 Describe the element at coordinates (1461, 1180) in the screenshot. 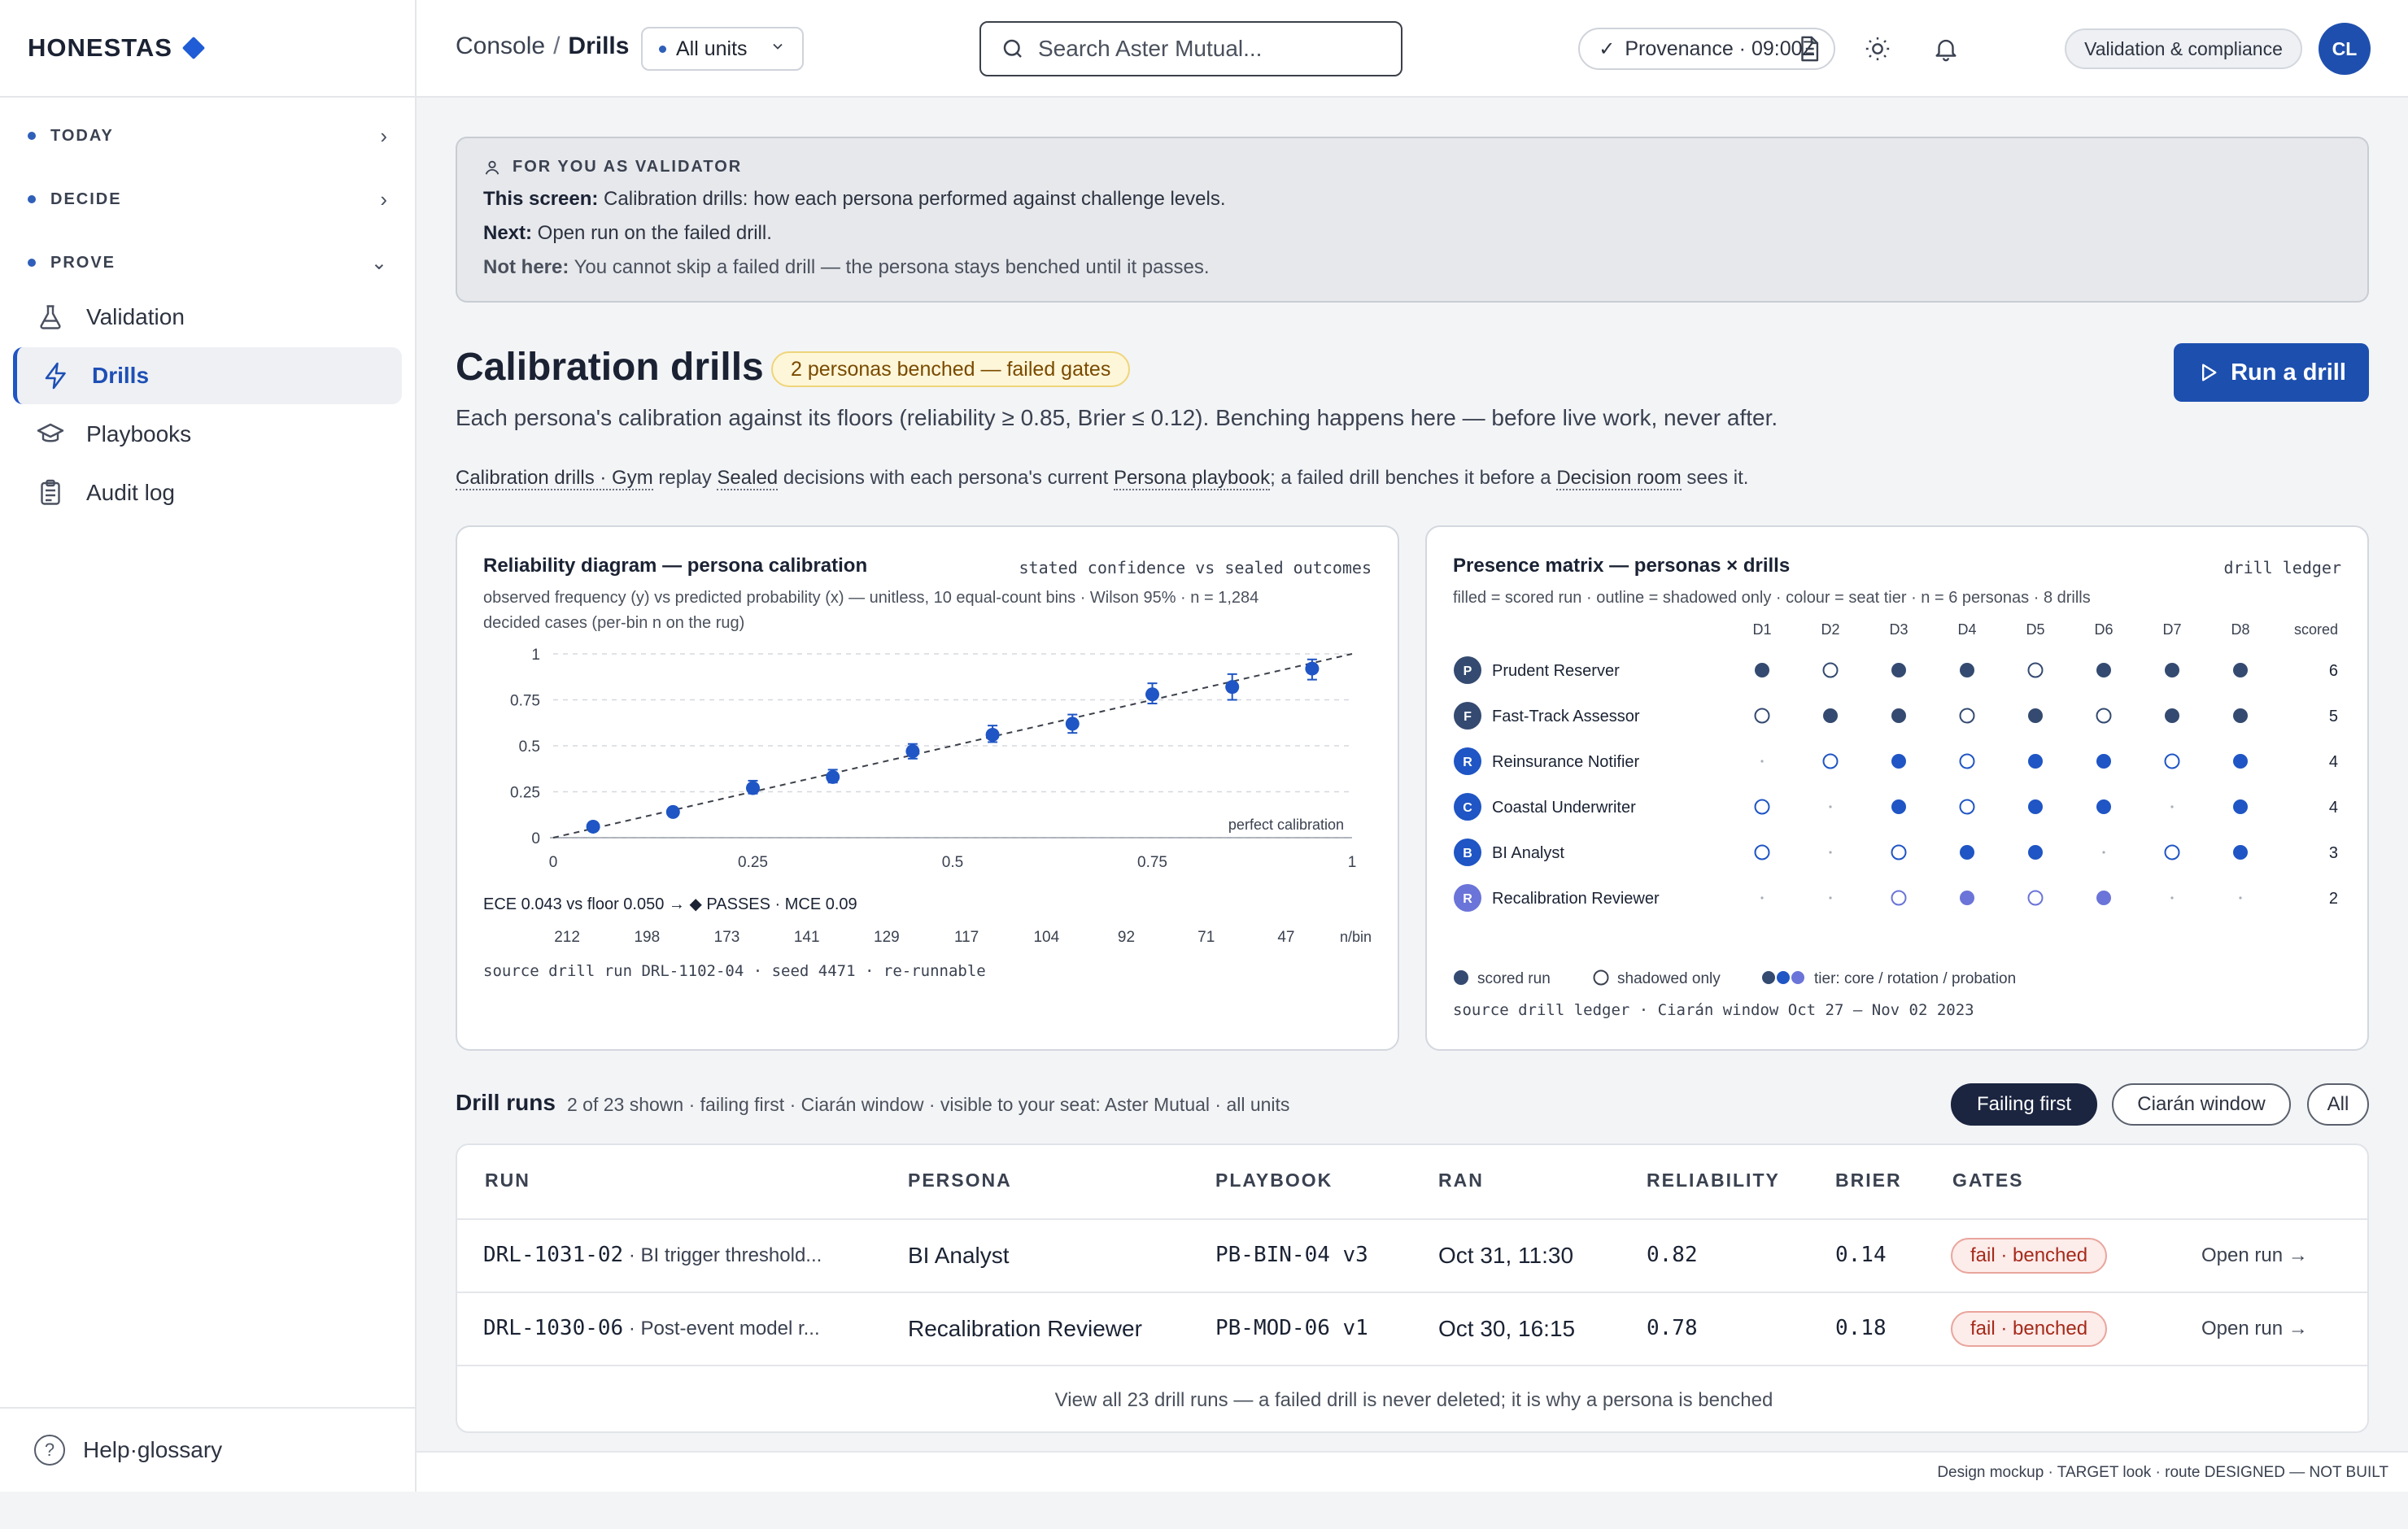

I see `col-ran: RAN` at that location.